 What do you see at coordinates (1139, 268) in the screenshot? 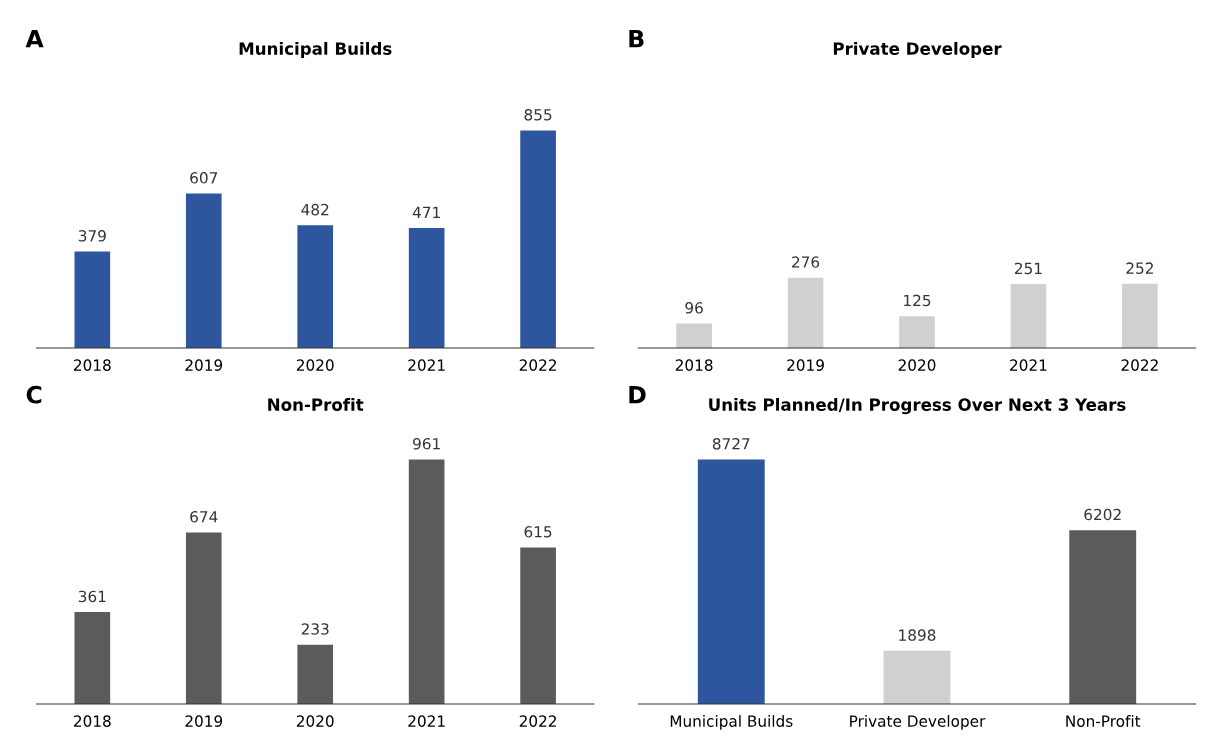
I see `data-label: 252` at bounding box center [1139, 268].